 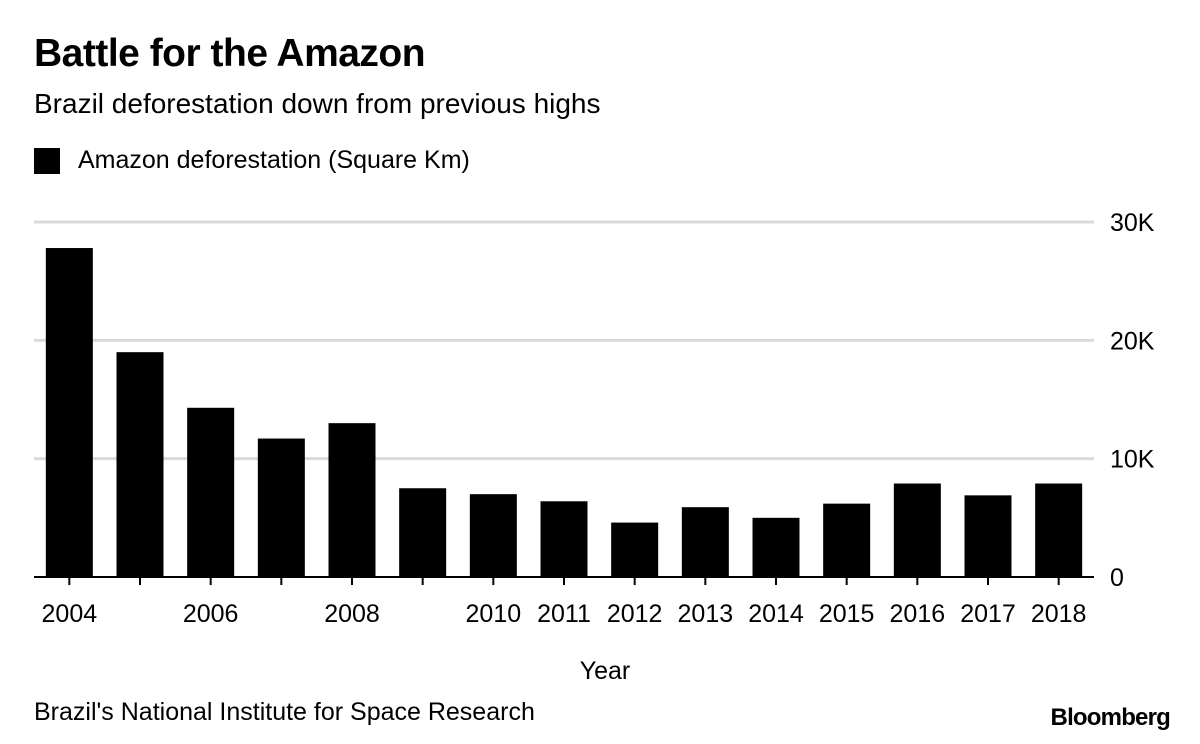 I want to click on chart-title: Battle for the Amazon, so click(x=230, y=53).